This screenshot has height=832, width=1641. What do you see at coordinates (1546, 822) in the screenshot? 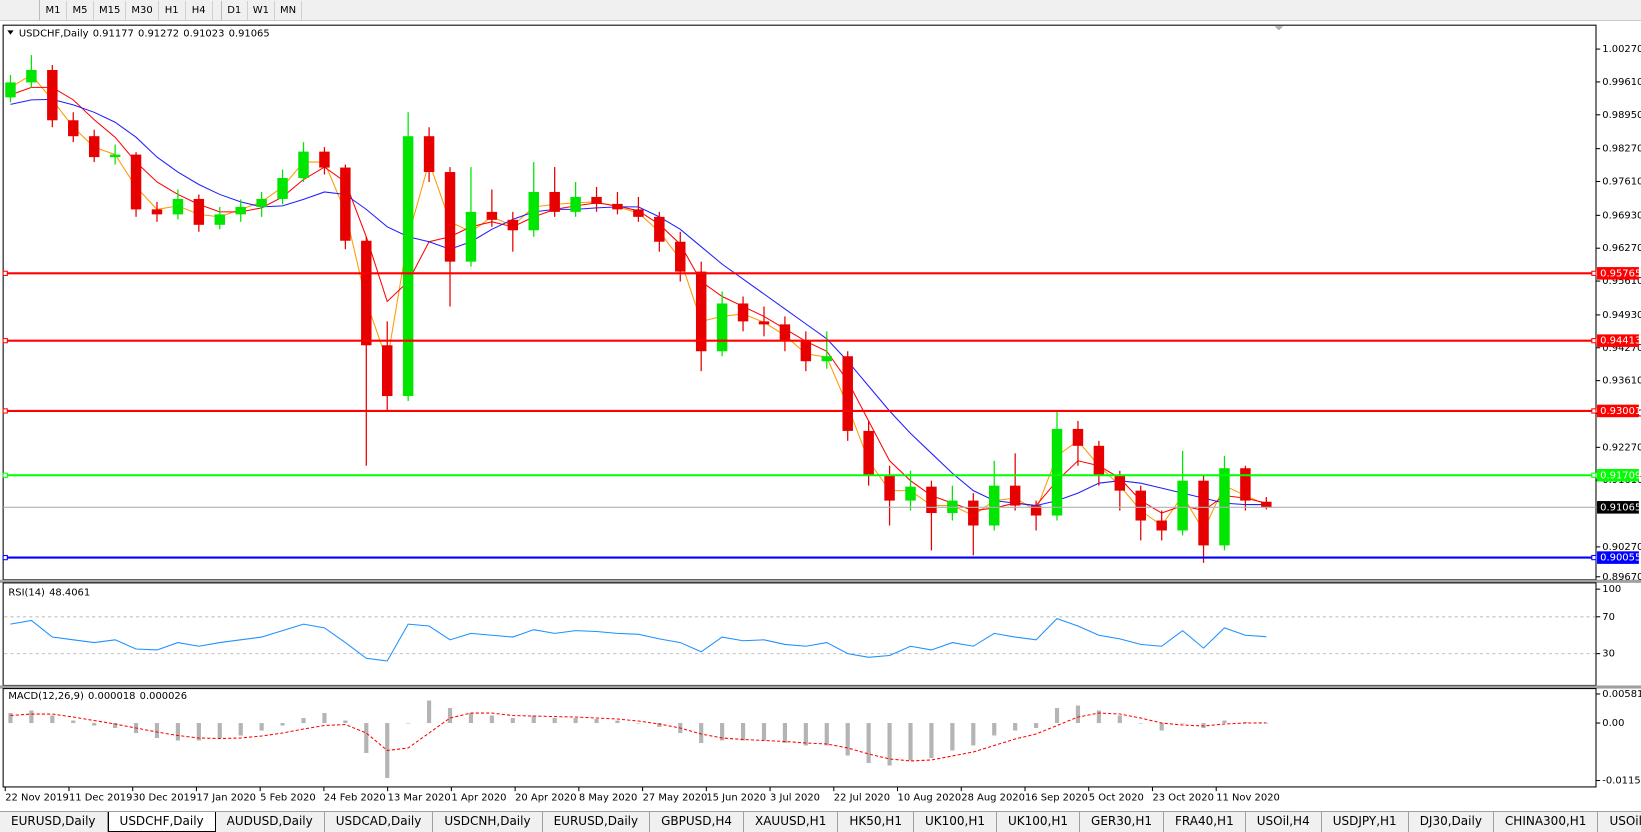
I see `chart-tab: CHINA300,H1` at bounding box center [1546, 822].